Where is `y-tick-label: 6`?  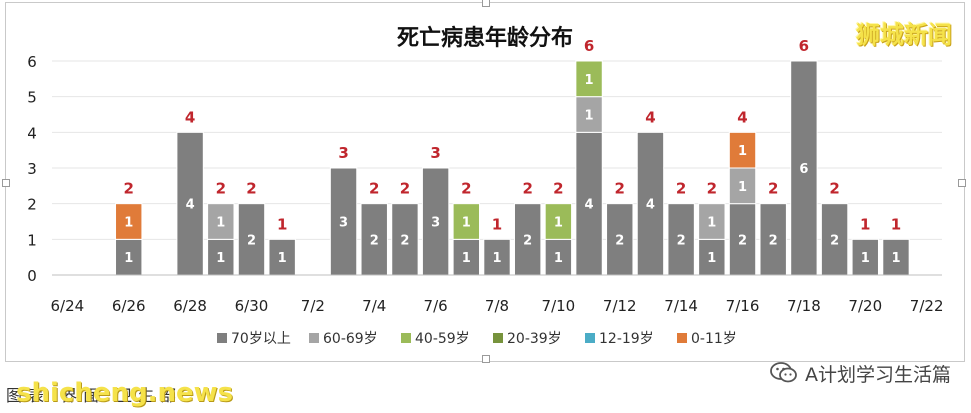 y-tick-label: 6 is located at coordinates (32, 62).